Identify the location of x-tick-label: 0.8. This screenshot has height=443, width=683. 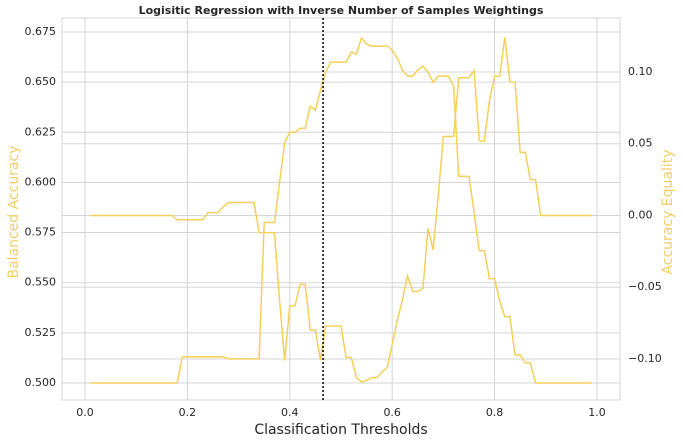
(495, 412).